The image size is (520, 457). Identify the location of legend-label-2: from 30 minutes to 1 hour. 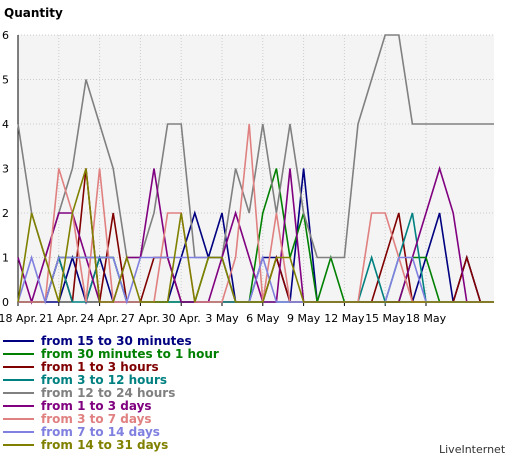
(130, 354).